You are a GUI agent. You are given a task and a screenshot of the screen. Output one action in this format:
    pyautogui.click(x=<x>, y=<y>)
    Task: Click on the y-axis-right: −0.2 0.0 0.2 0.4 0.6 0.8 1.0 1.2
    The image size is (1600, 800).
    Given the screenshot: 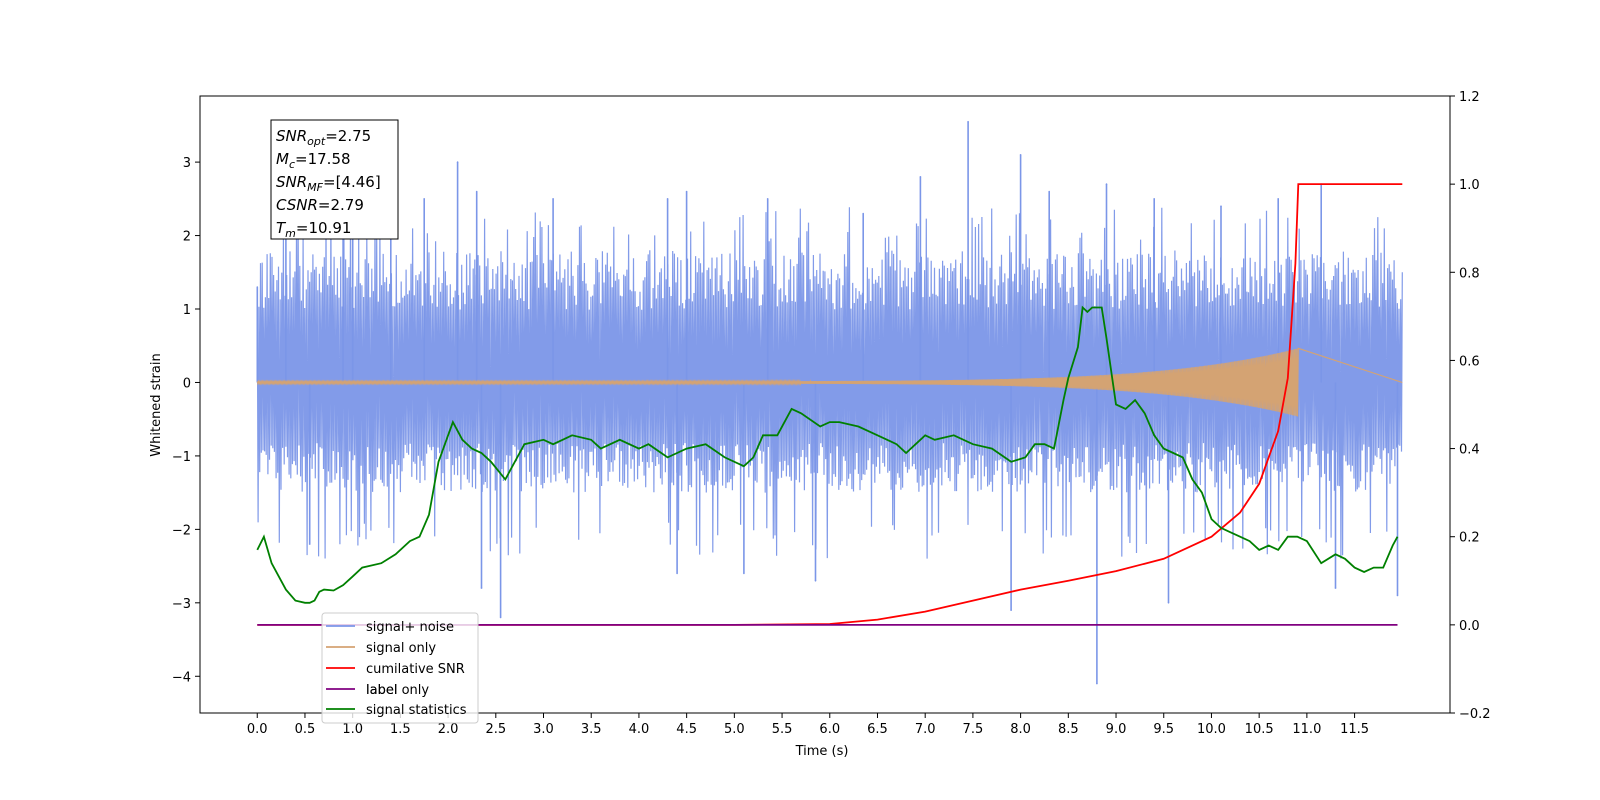 What is the action you would take?
    pyautogui.click(x=1470, y=406)
    